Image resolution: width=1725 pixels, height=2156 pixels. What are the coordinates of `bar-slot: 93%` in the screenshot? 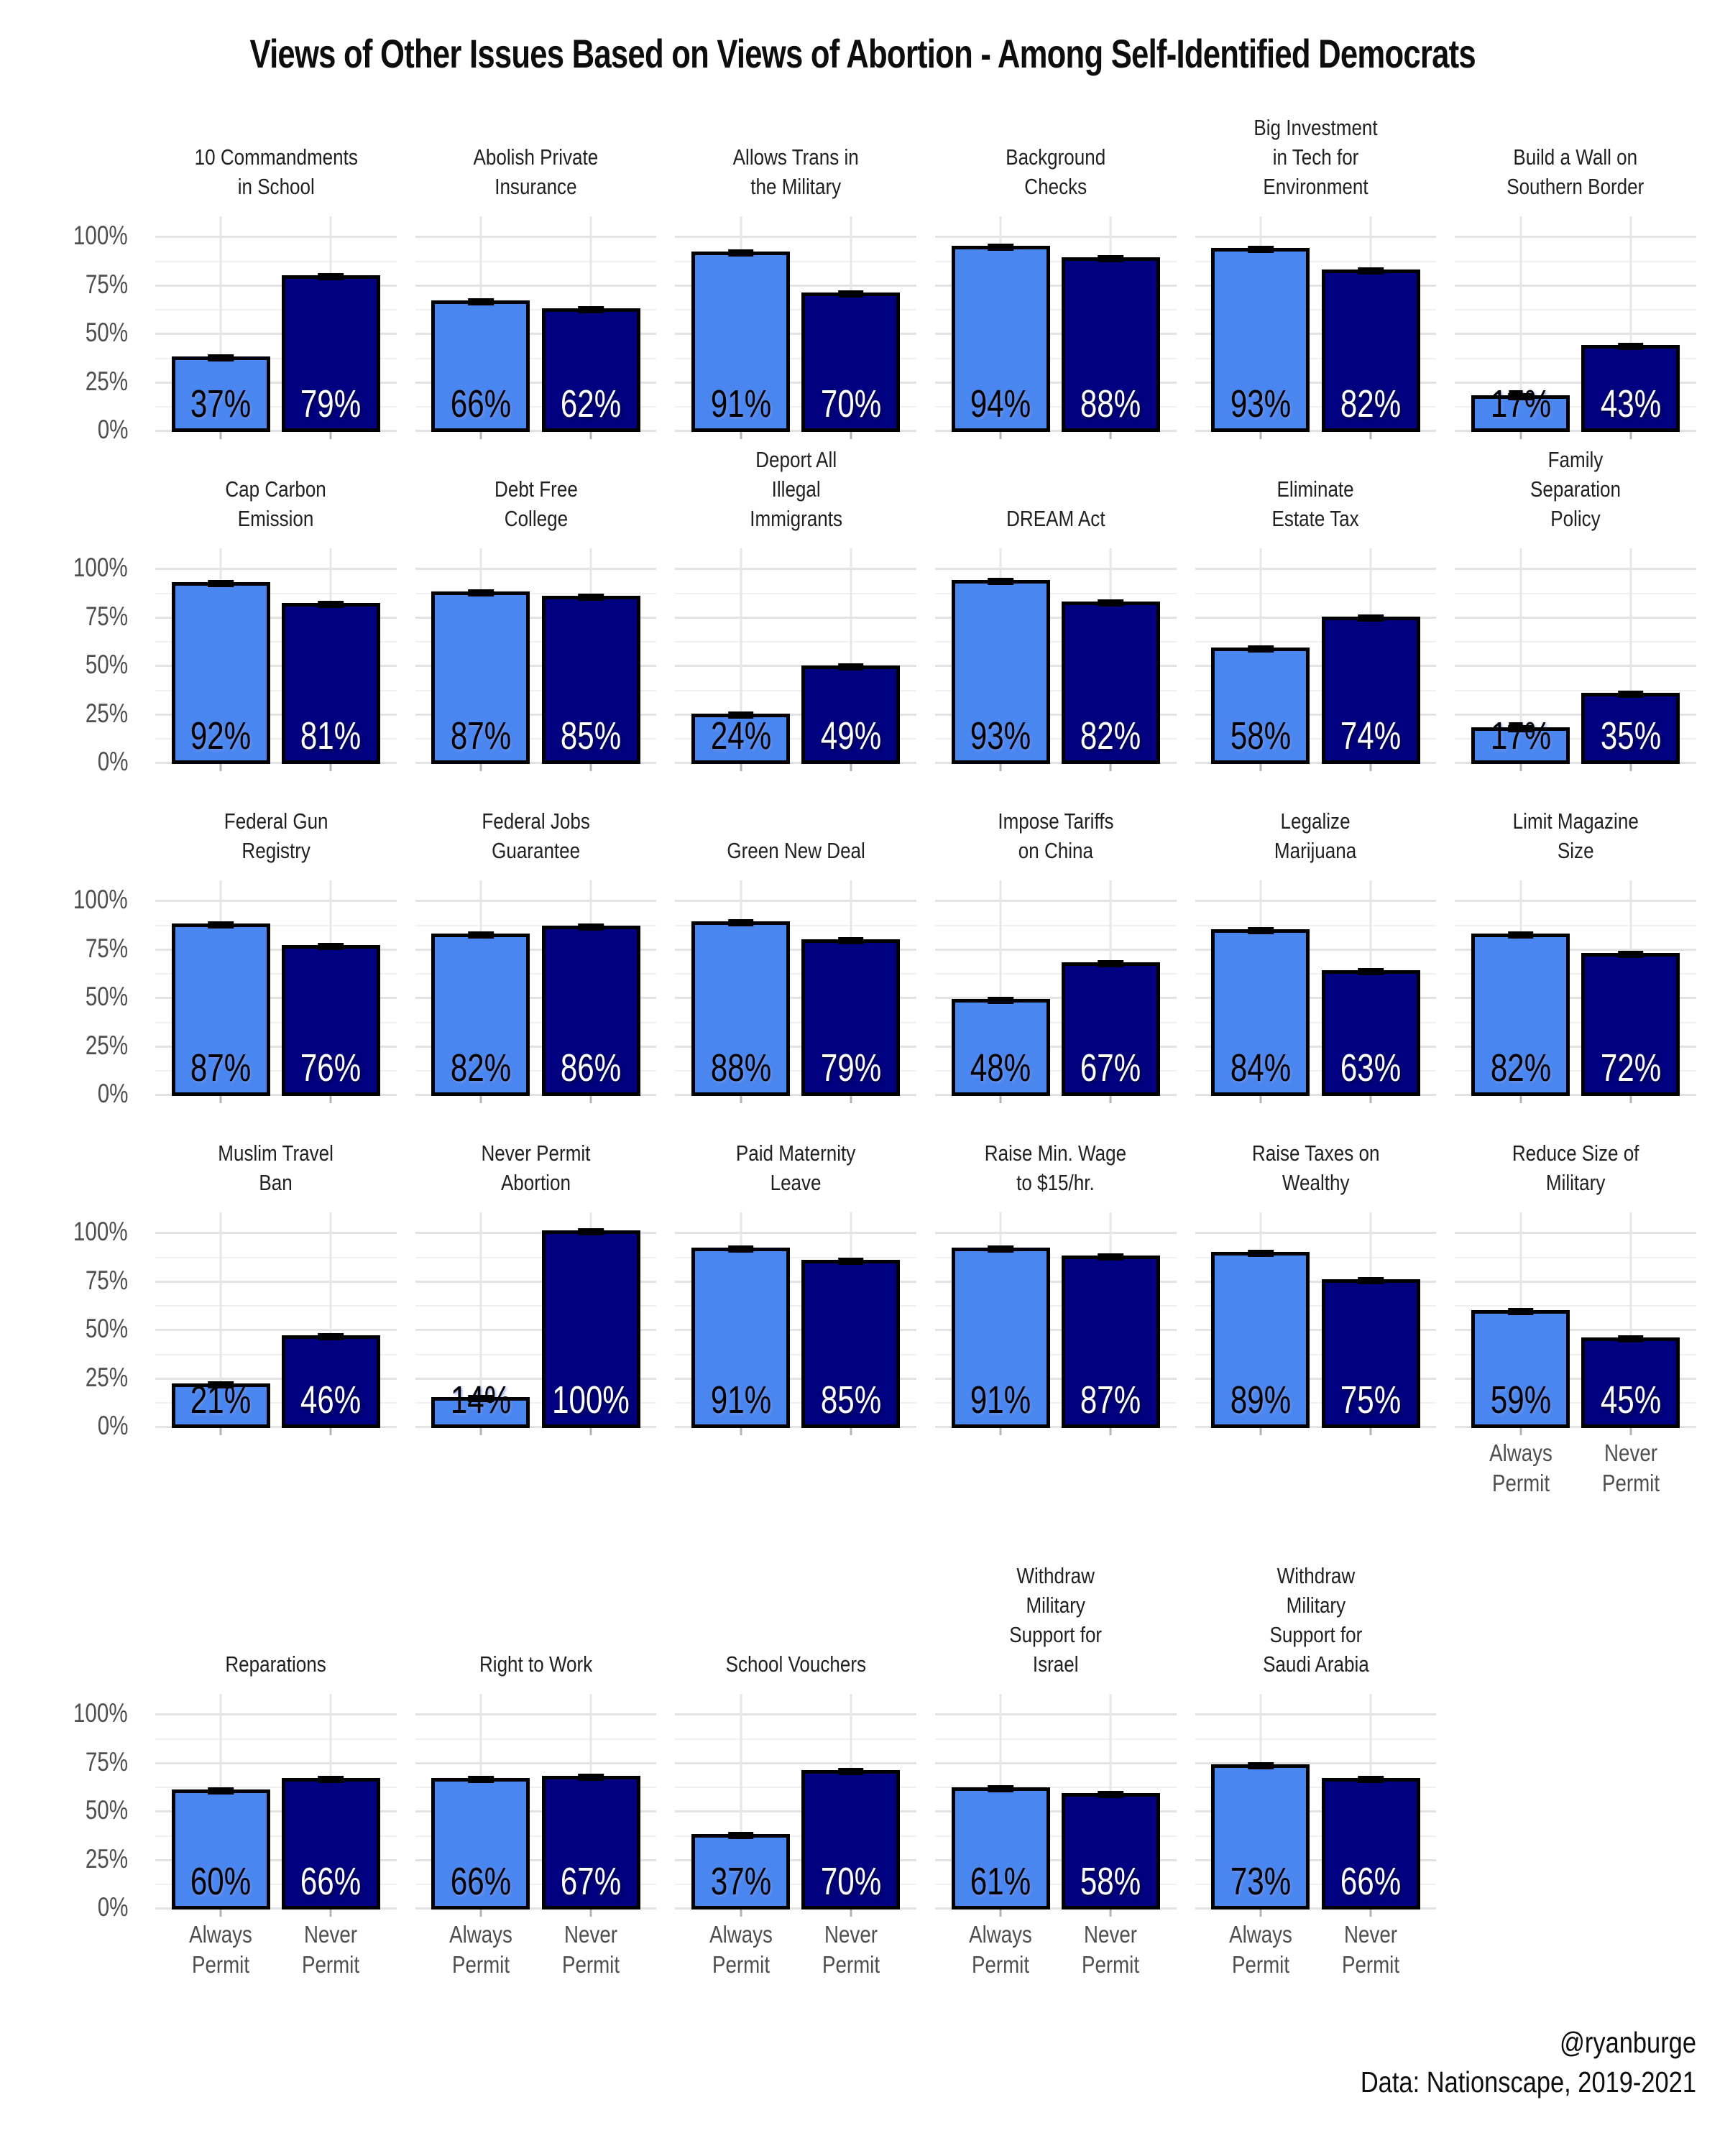 It's located at (1260, 324).